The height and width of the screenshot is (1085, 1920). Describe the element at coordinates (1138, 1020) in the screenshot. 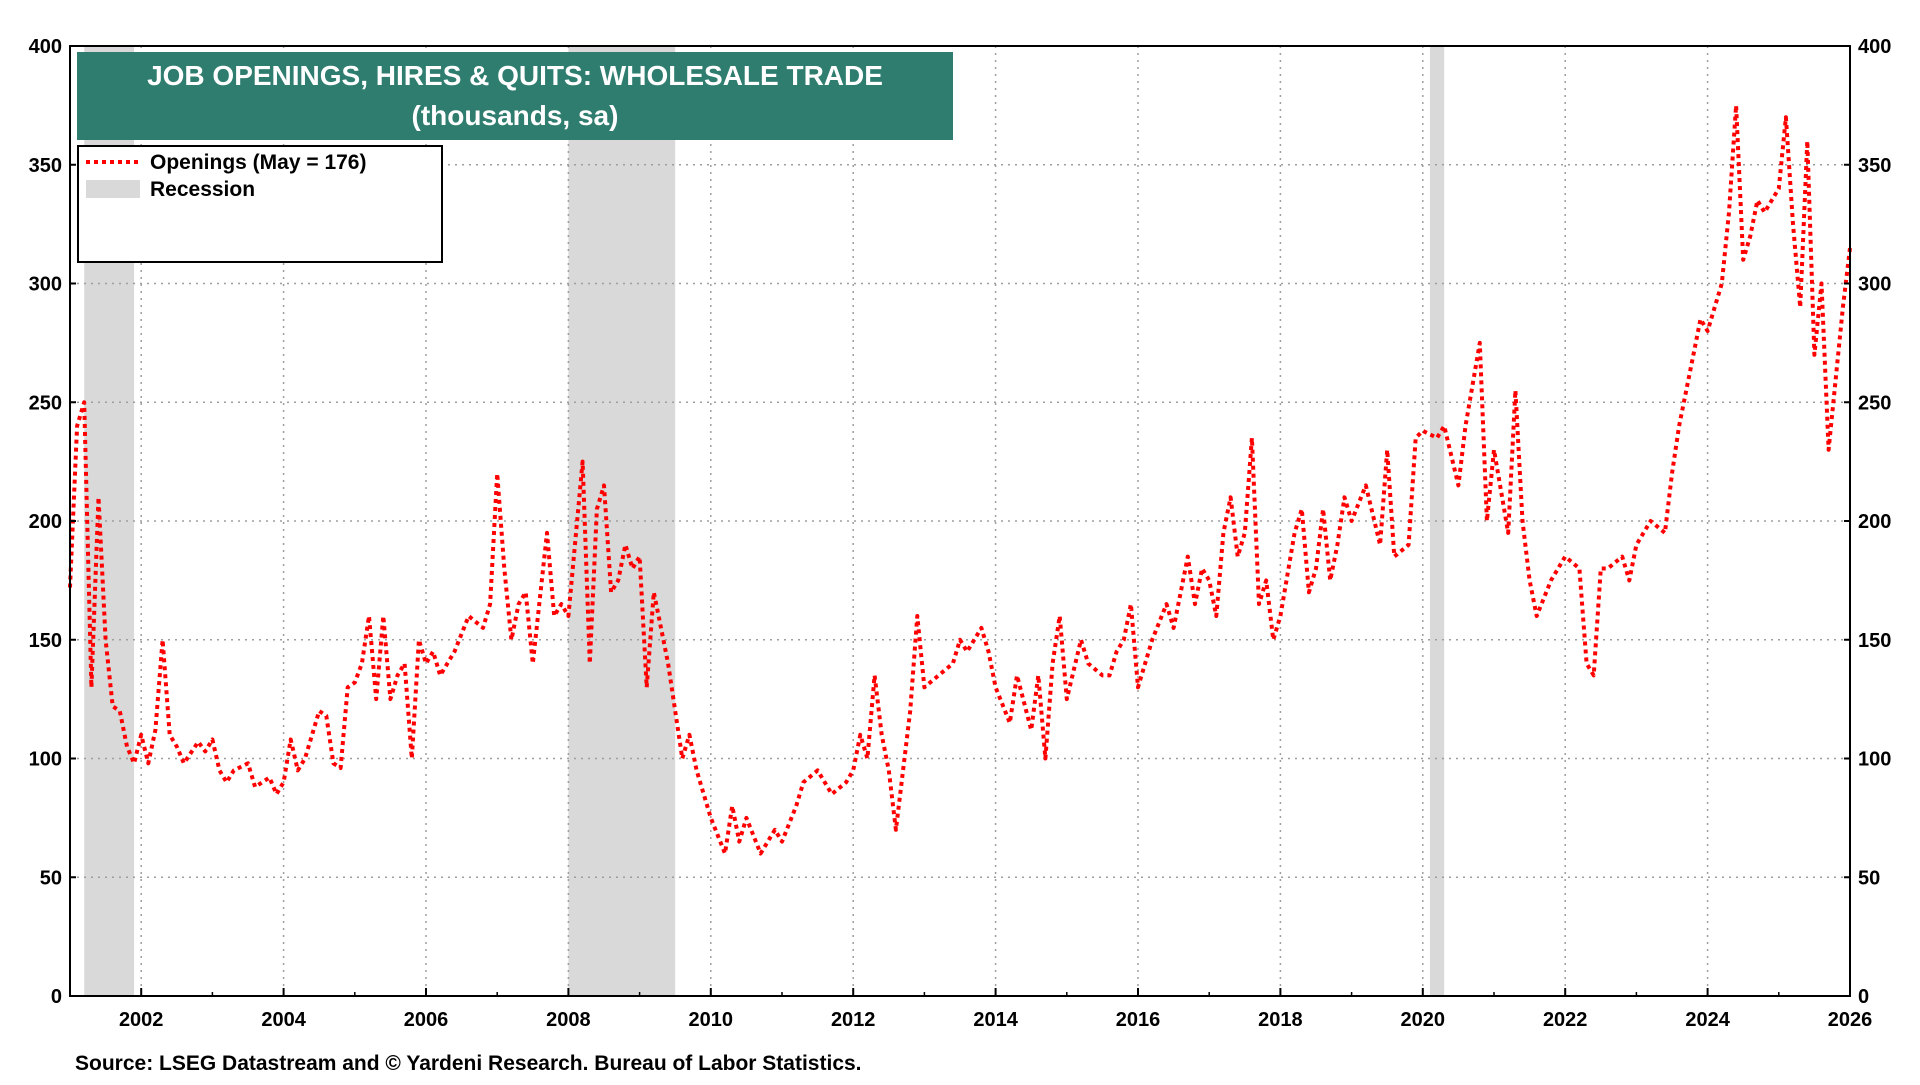

I see `x-tick-label: 2016` at that location.